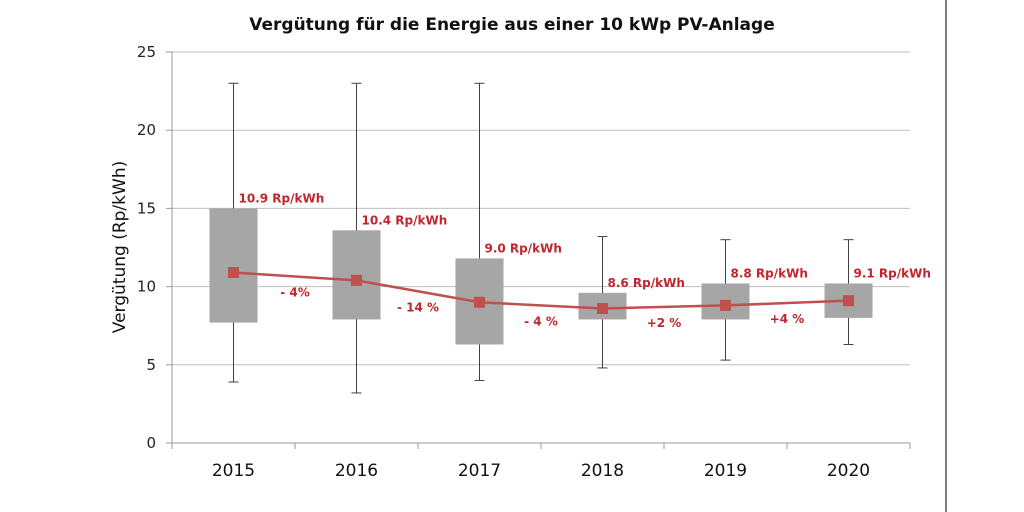 The width and height of the screenshot is (1024, 512). Describe the element at coordinates (295, 292) in the screenshot. I see `change-label: - 4%` at that location.